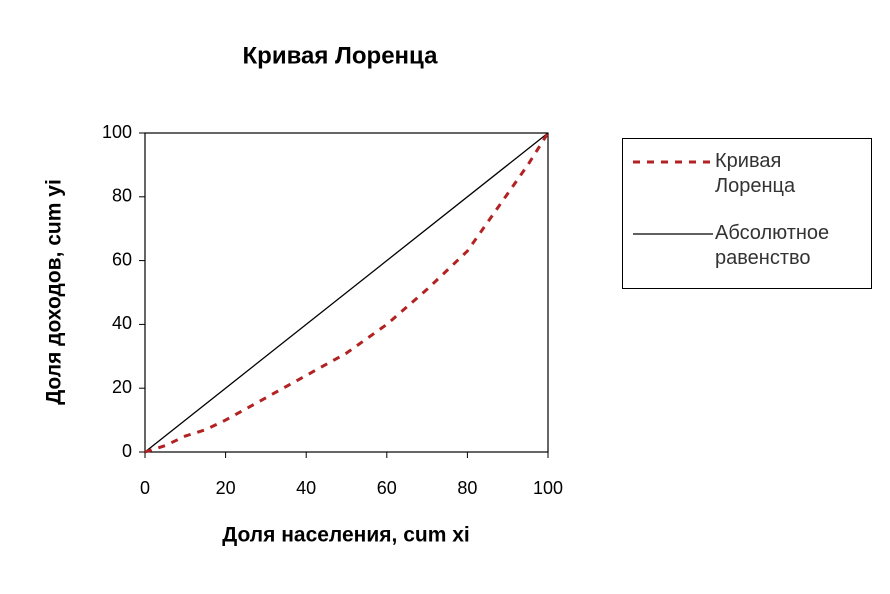 The height and width of the screenshot is (594, 890). What do you see at coordinates (755, 173) in the screenshot?
I see `legend-label: Кривая Лоренца` at bounding box center [755, 173].